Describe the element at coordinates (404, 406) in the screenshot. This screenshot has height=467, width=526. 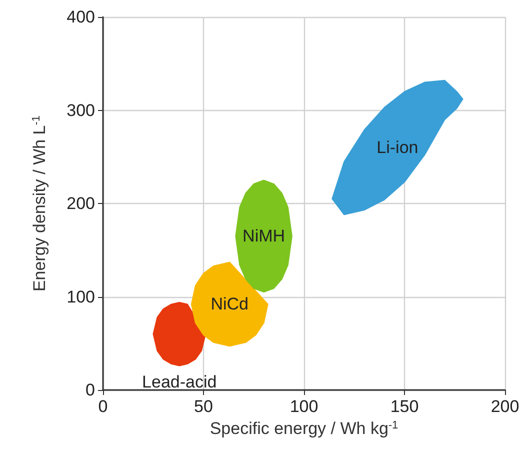
I see `x-tick-label: 150` at that location.